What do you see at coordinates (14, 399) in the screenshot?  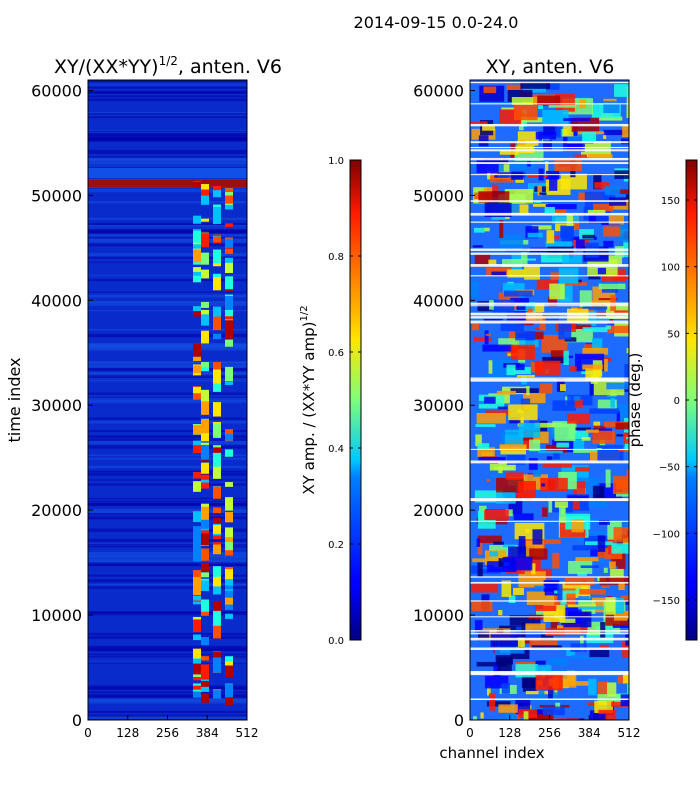 I see `left-y-axis-label: time index` at bounding box center [14, 399].